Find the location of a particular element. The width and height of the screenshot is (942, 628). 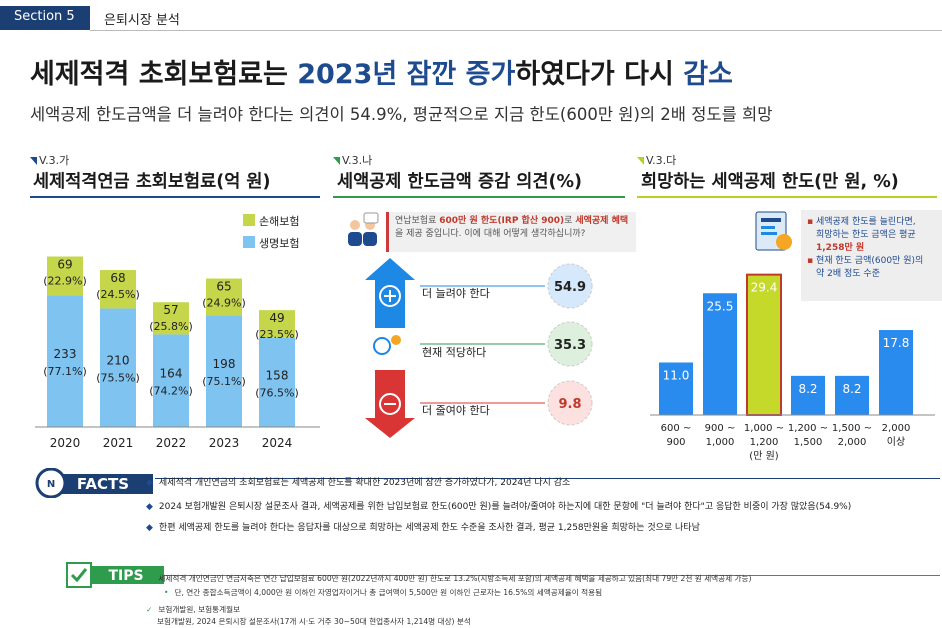

x-tick-label: 1,500 is located at coordinates (808, 442).